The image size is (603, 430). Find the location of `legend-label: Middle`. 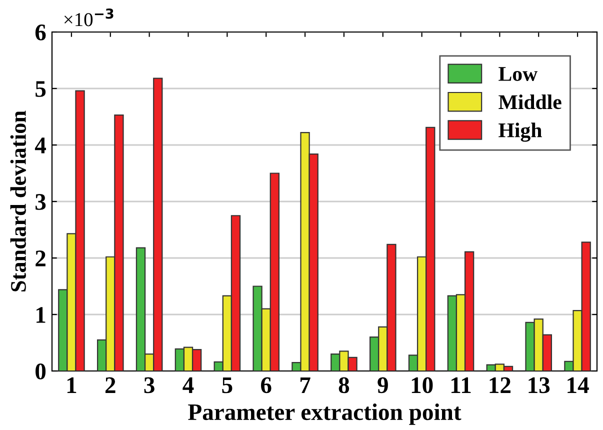

legend-label: Middle is located at coordinates (530, 102).